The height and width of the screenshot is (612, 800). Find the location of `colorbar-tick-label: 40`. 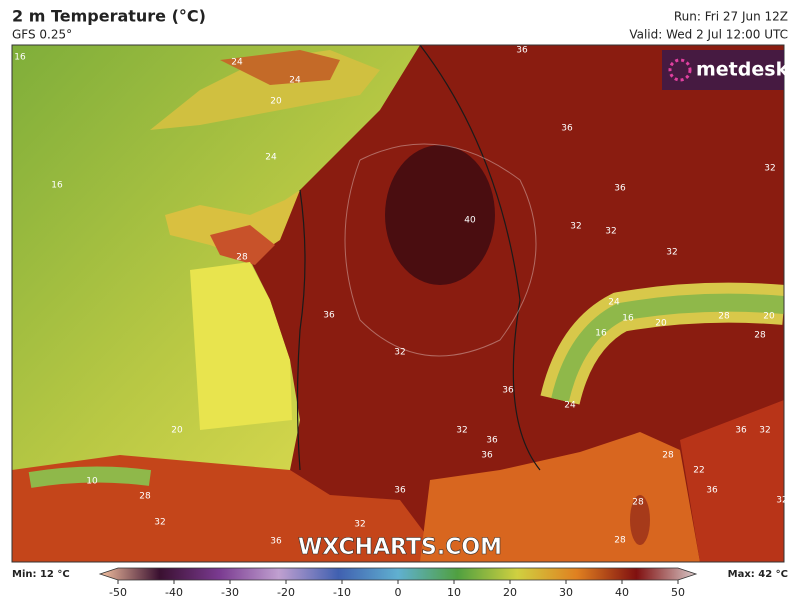

colorbar-tick-label: 40 is located at coordinates (622, 592).